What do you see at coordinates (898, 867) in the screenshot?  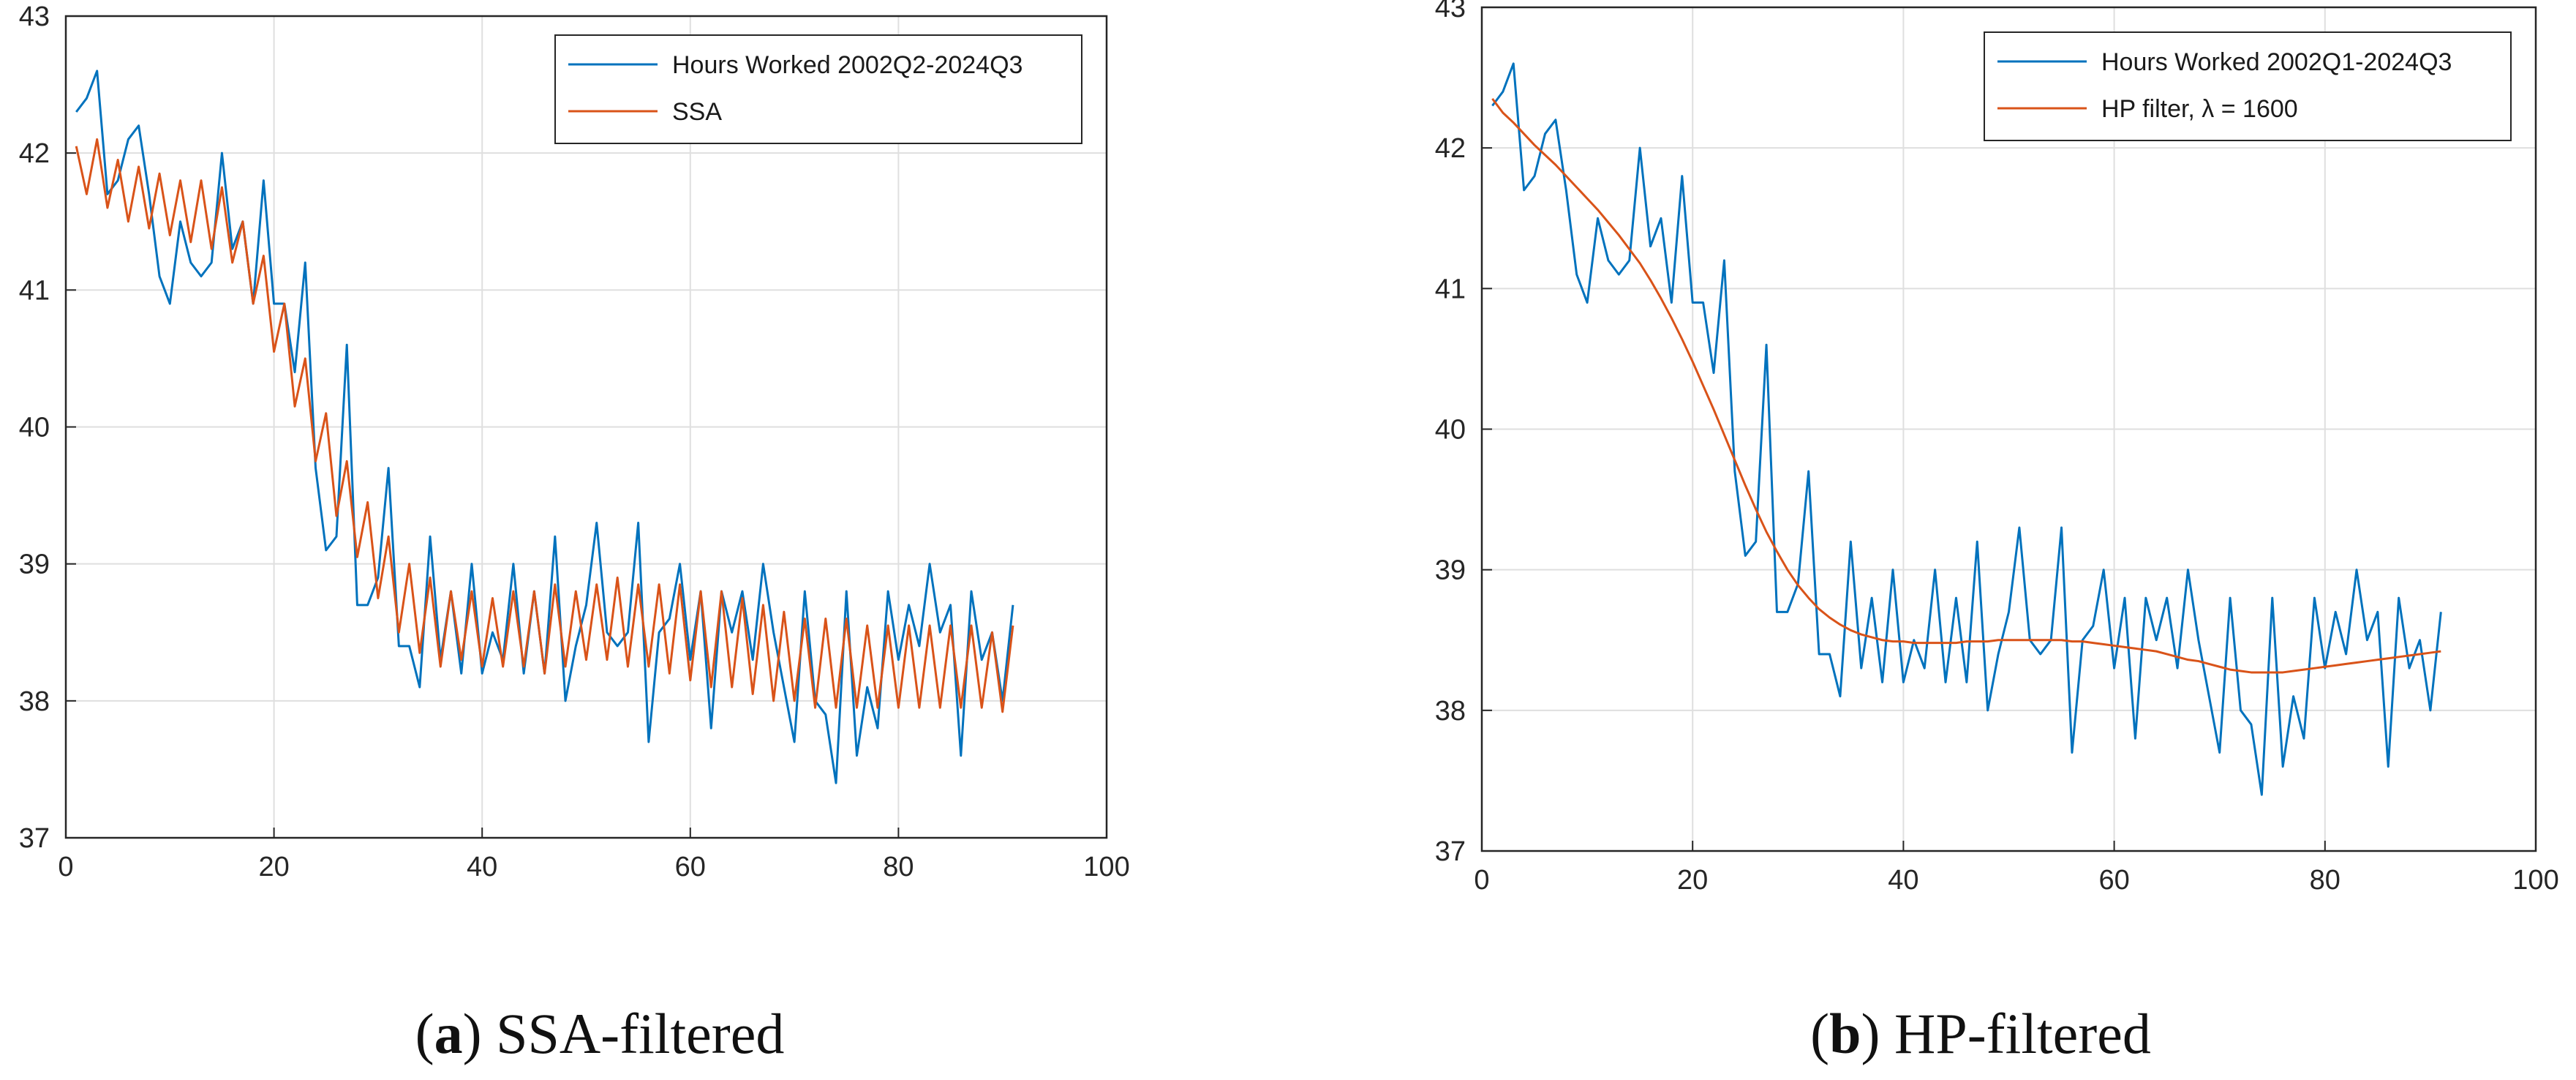 I see `x-tick-label-a-4: 80` at bounding box center [898, 867].